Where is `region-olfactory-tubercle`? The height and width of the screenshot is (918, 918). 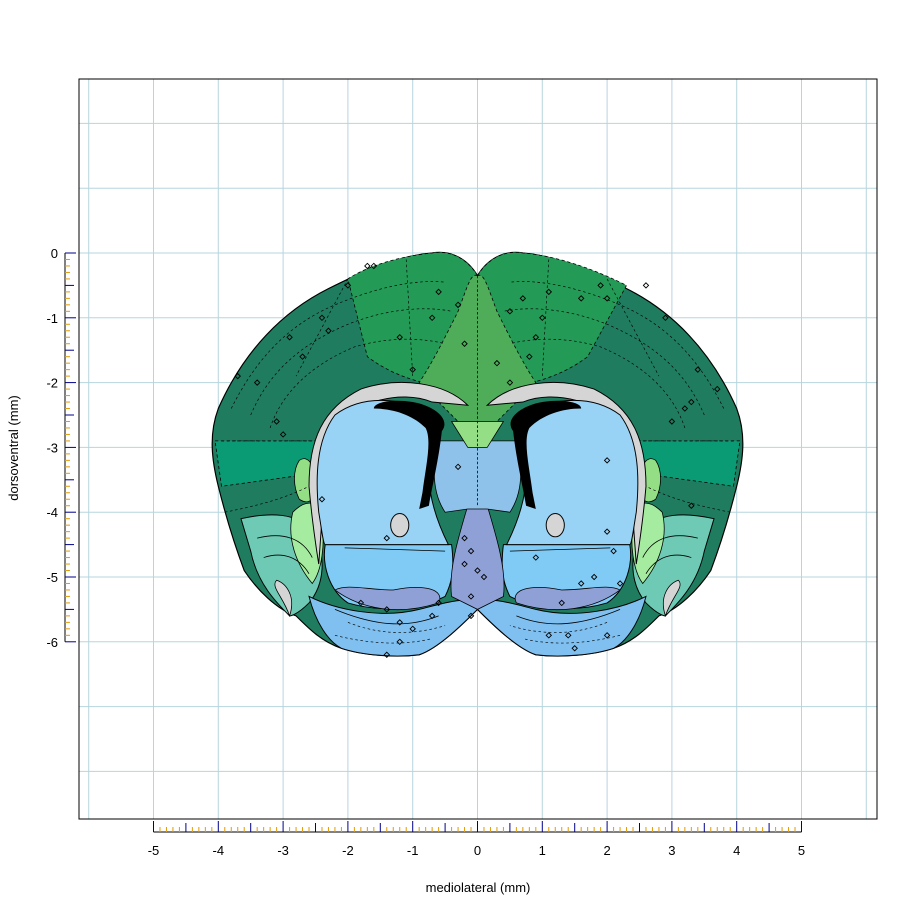 region-olfactory-tubercle is located at coordinates (477, 626).